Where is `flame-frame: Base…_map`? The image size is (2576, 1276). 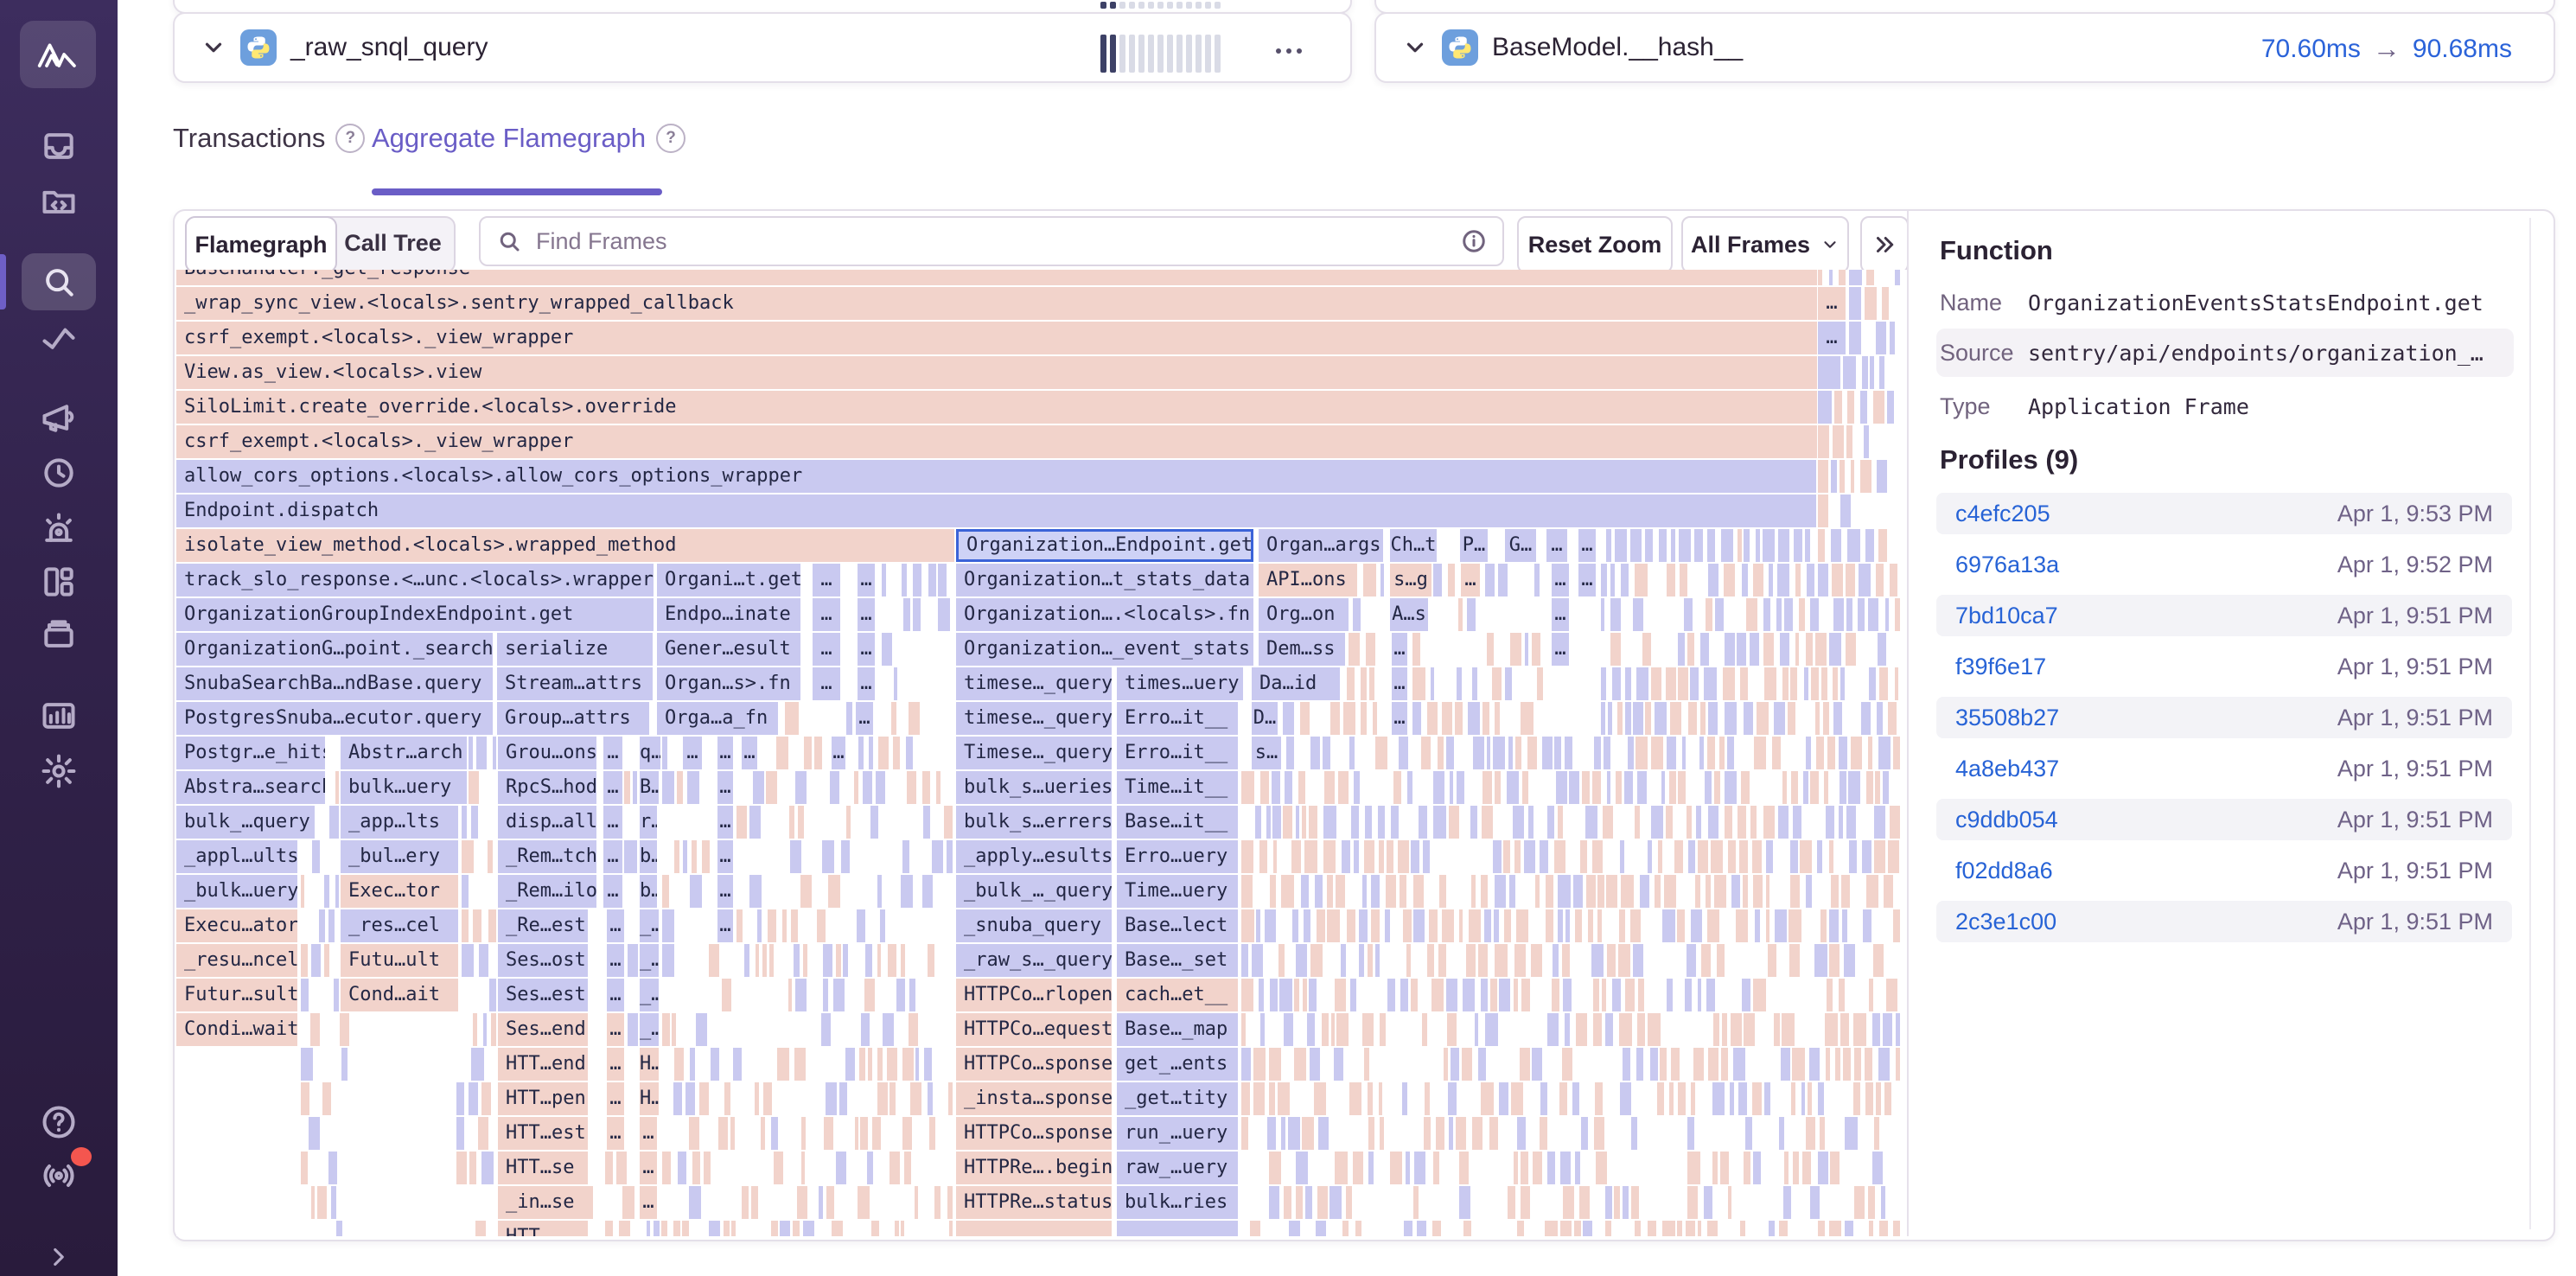
flame-frame: Base…_map is located at coordinates (1177, 1029).